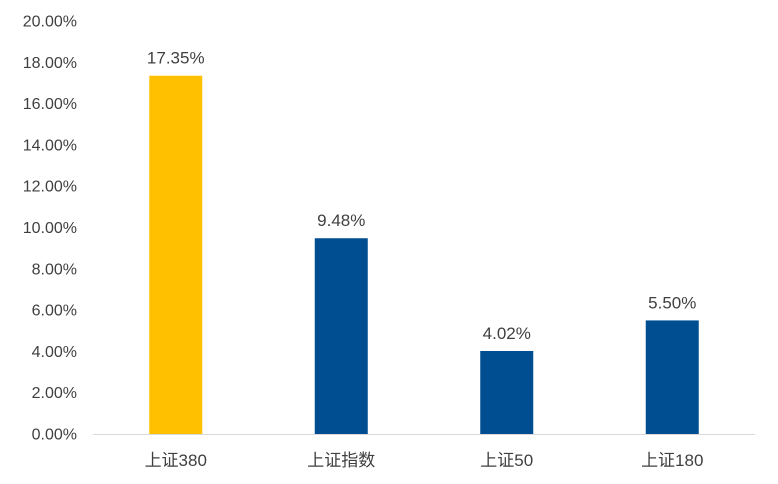  What do you see at coordinates (506, 460) in the screenshot?
I see `x-tick-label: 上证50` at bounding box center [506, 460].